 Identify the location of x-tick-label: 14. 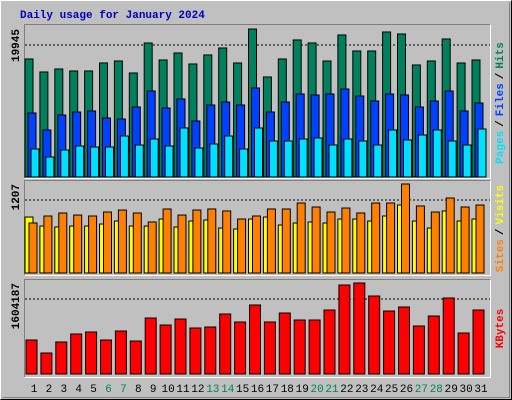
(228, 390).